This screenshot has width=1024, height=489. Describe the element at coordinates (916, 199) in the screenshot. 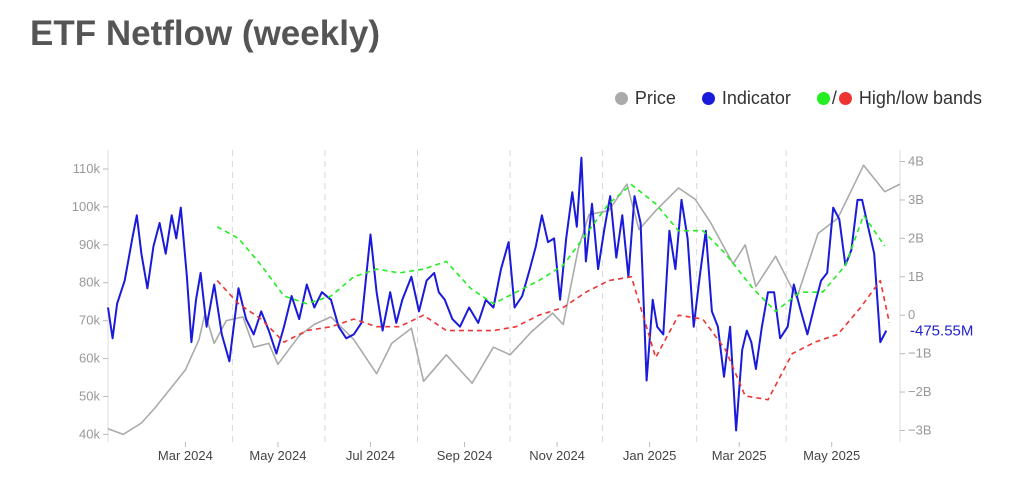

I see `right-axis-tick-label: 3B` at that location.